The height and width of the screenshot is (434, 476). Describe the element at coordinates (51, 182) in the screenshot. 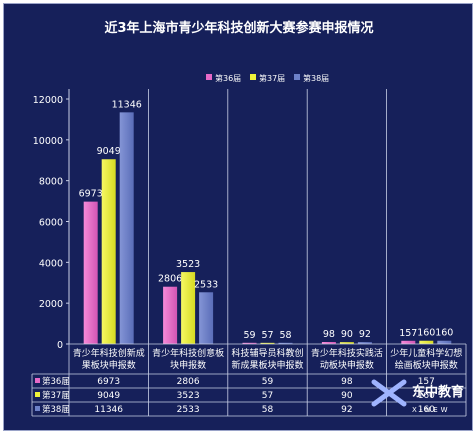

I see `y-tick-label: 8000` at that location.